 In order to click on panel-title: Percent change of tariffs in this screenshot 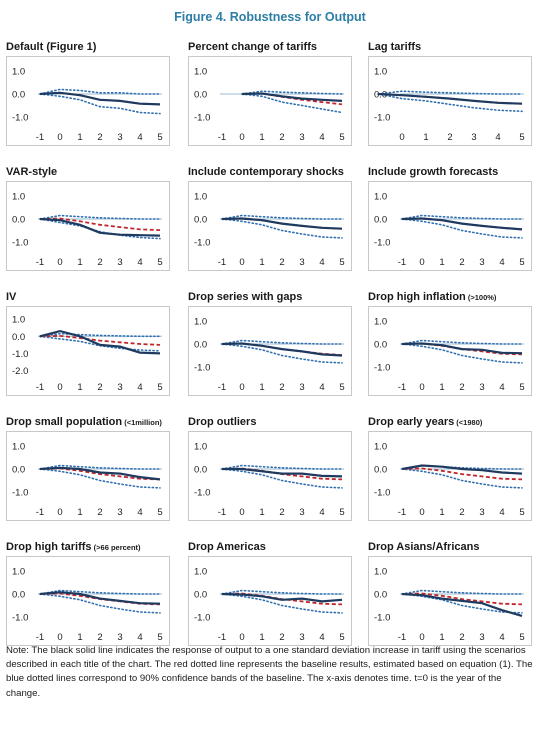, I will do `click(252, 47)`.